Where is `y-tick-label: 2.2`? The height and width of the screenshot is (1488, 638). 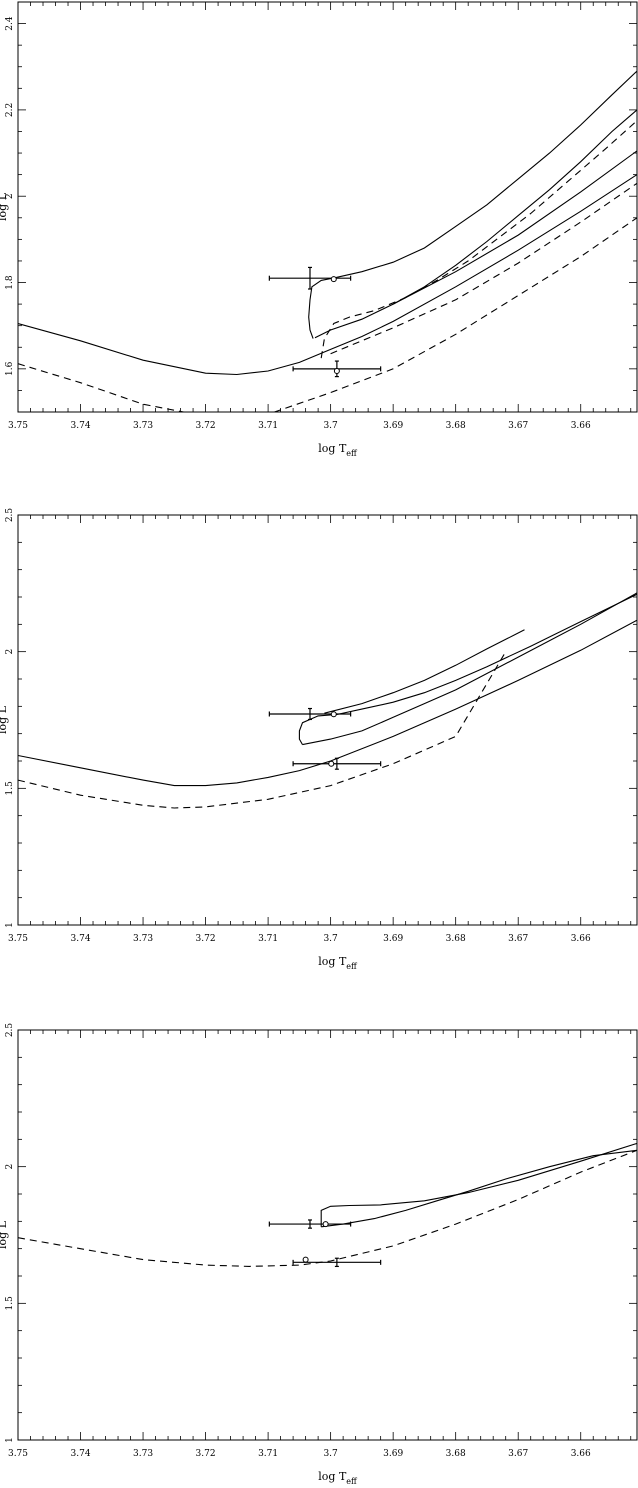
y-tick-label: 2.2 is located at coordinates (10, 110).